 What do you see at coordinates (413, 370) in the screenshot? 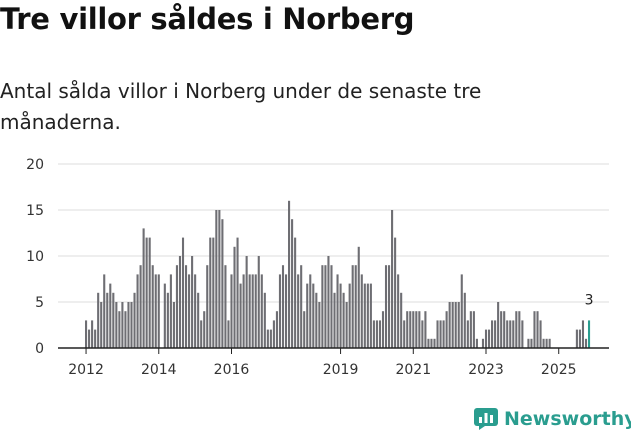
I see `x-tick-label: 2021` at bounding box center [413, 370].